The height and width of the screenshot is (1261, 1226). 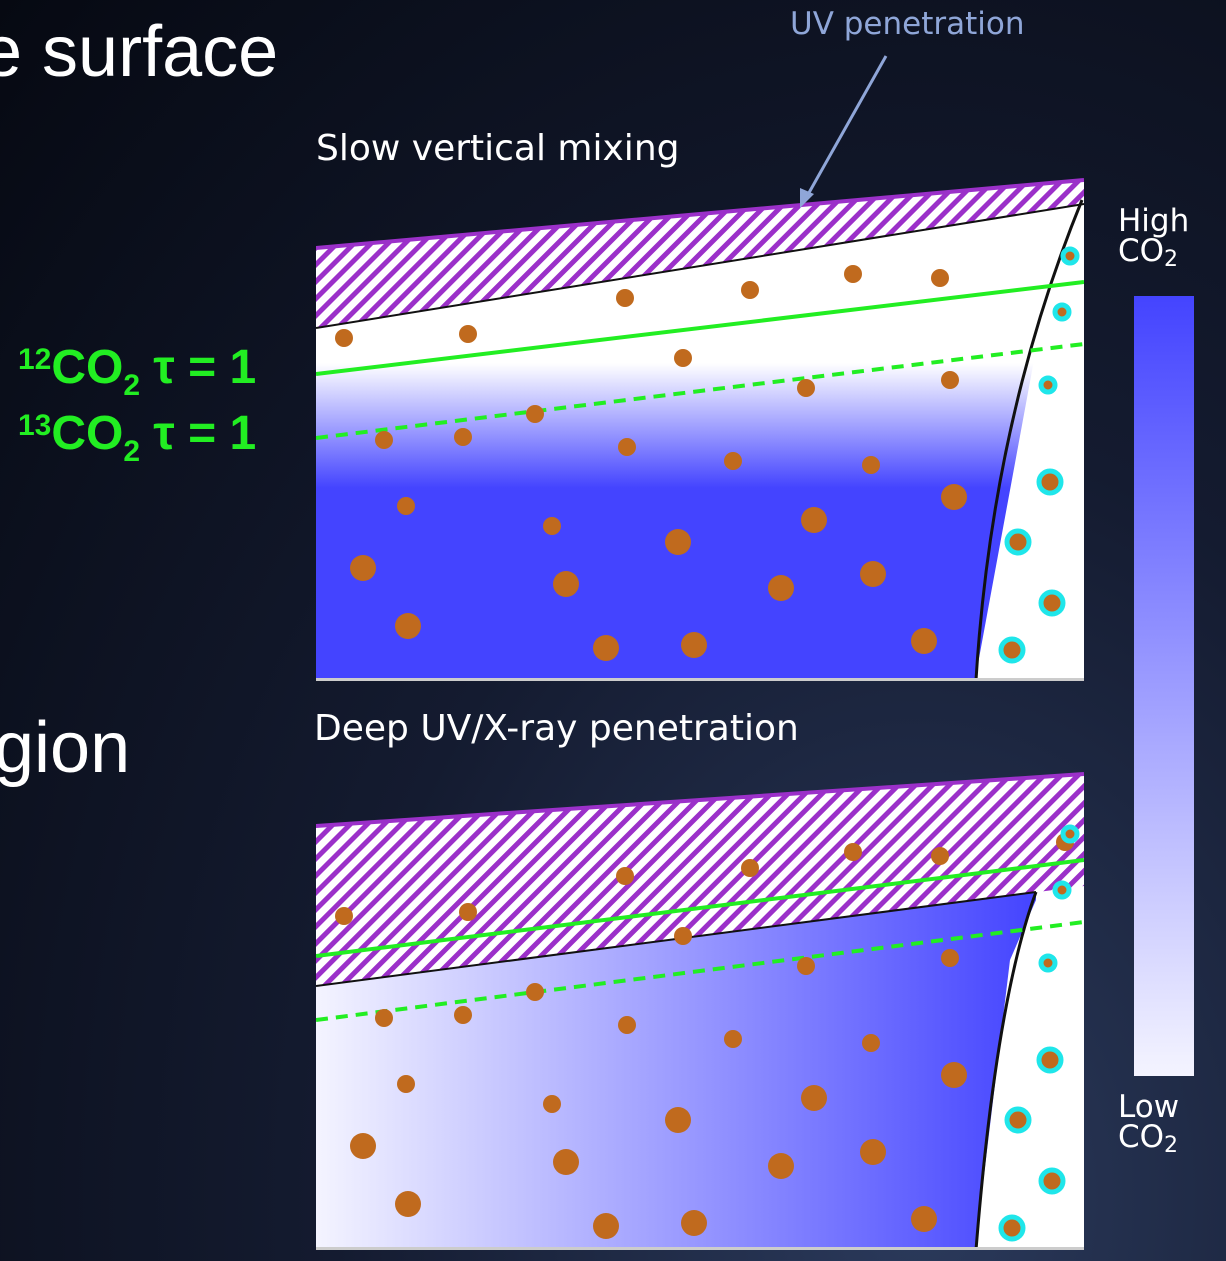 I want to click on panel2-12co2-tau-line, so click(x=700, y=908).